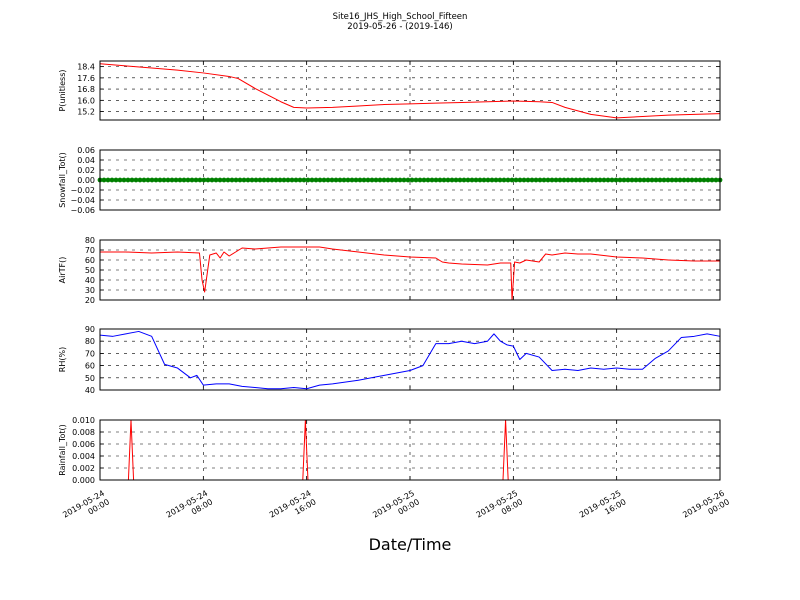 The width and height of the screenshot is (800, 600). What do you see at coordinates (86, 150) in the screenshot?
I see `y-tick-label: 0.06` at bounding box center [86, 150].